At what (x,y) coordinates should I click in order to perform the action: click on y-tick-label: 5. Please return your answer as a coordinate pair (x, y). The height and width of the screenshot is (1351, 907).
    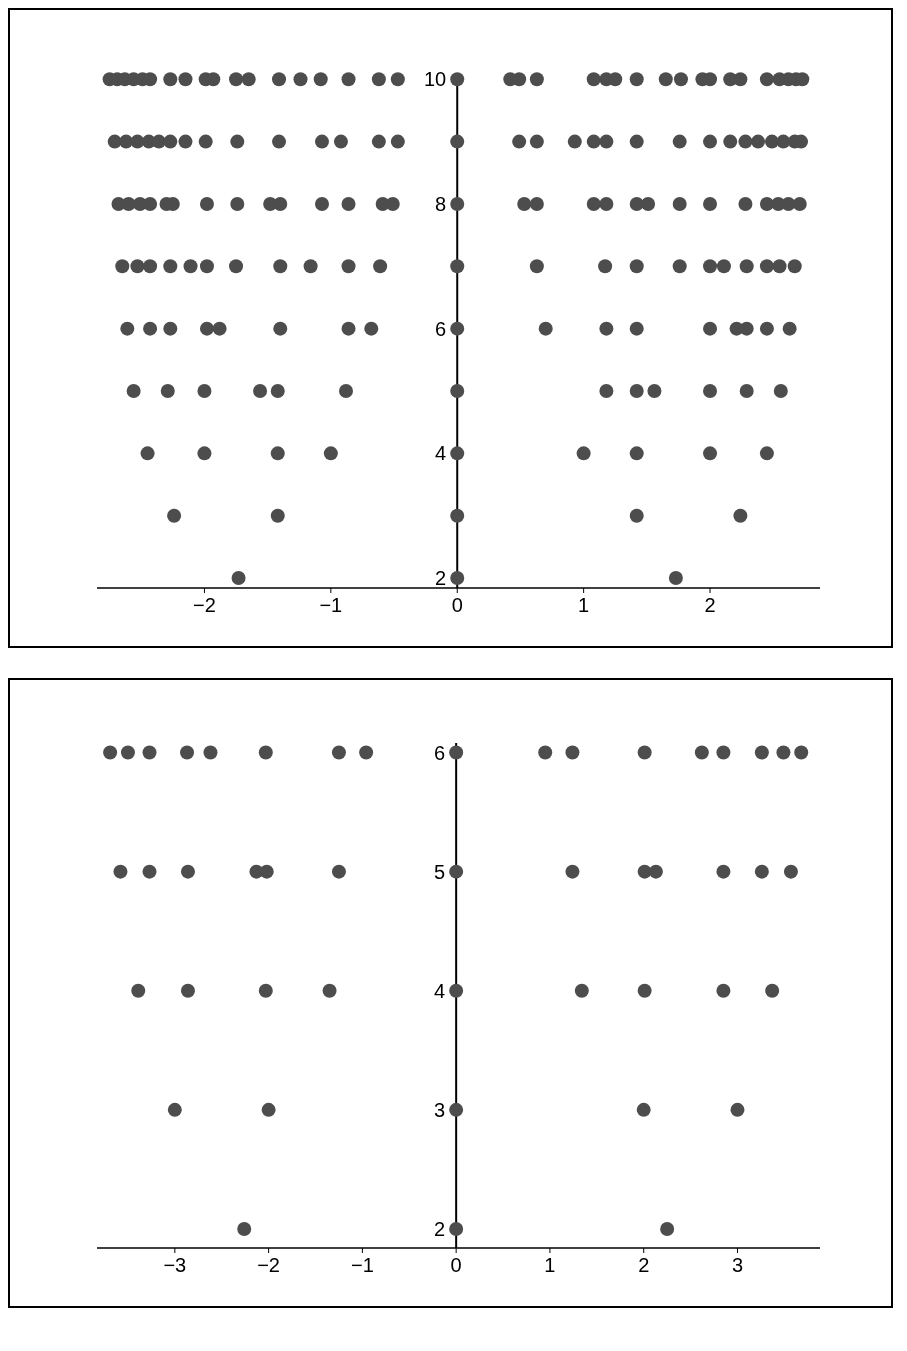
    Looking at the image, I should click on (440, 871).